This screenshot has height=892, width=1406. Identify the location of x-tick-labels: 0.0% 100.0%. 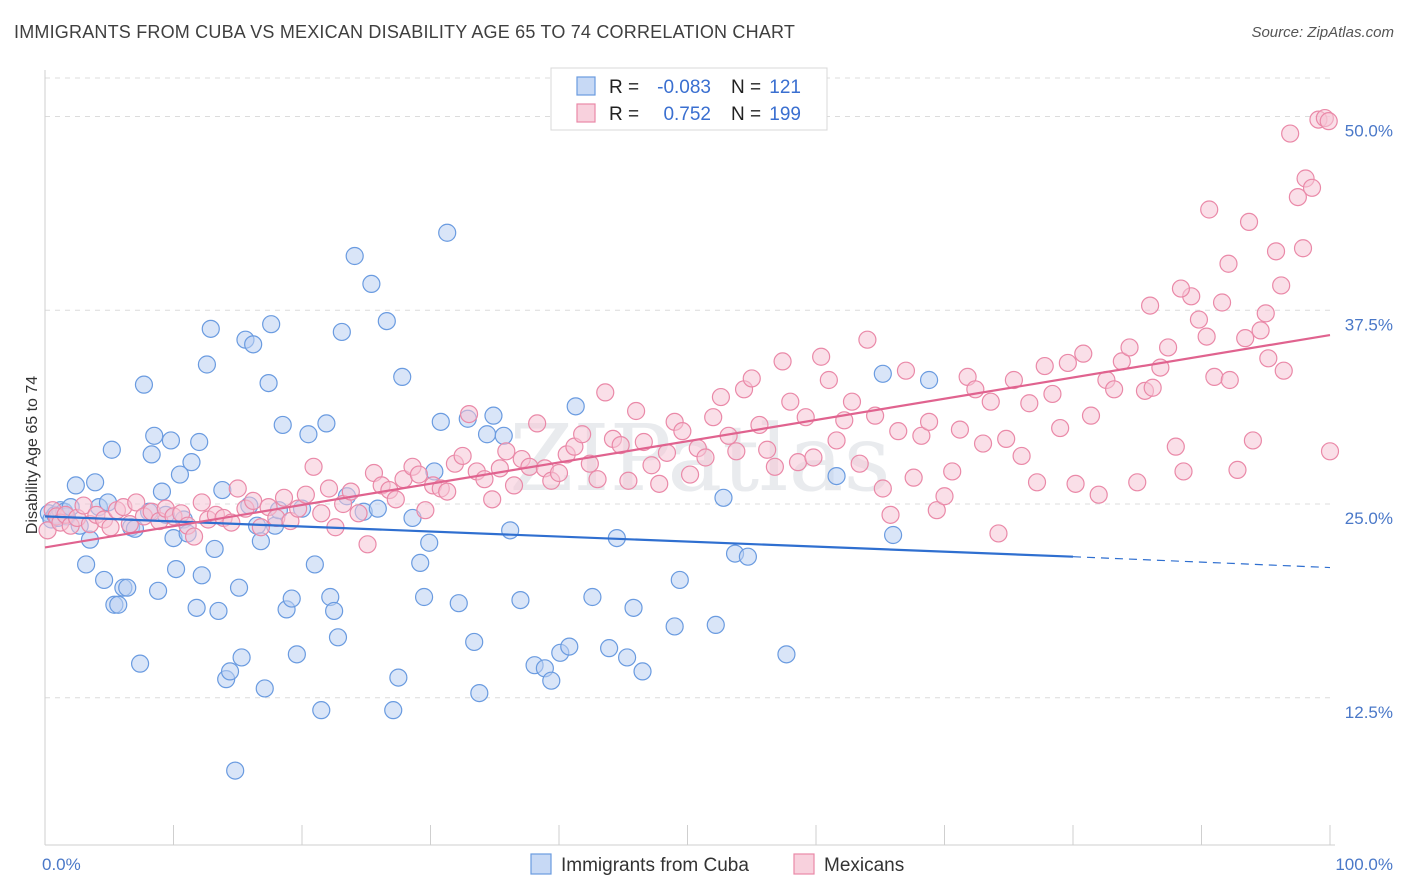
(717, 864).